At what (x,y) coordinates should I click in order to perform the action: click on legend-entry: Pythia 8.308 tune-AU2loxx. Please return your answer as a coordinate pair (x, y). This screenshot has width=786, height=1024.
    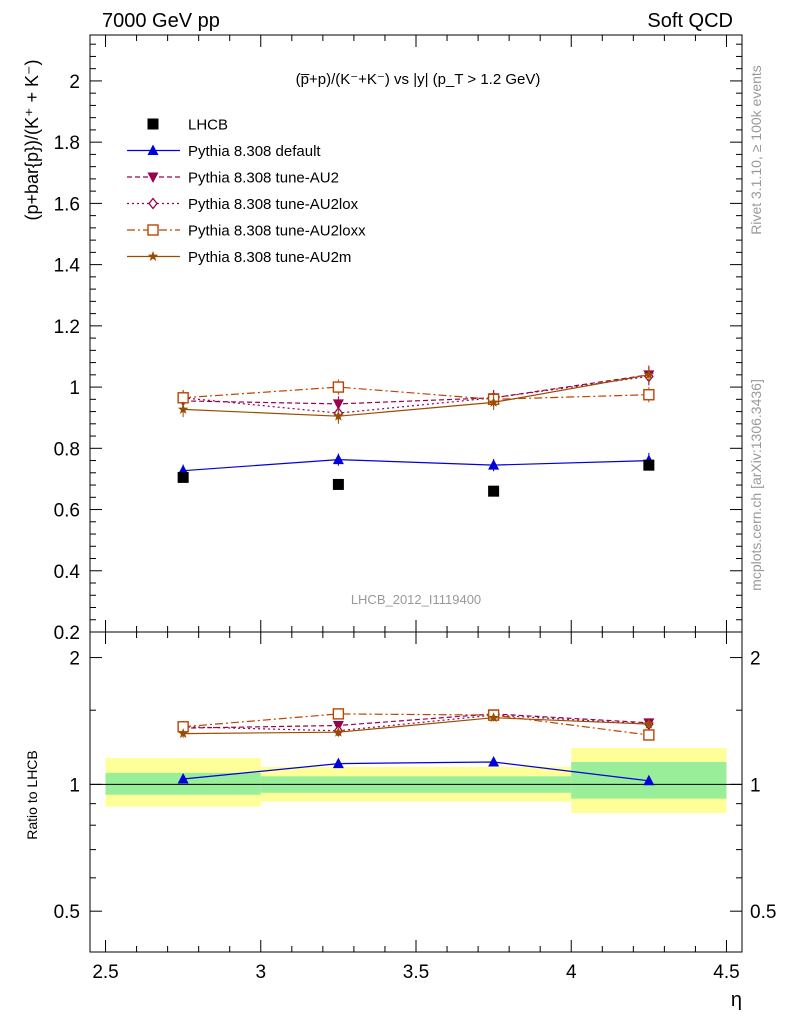
    Looking at the image, I should click on (246, 231).